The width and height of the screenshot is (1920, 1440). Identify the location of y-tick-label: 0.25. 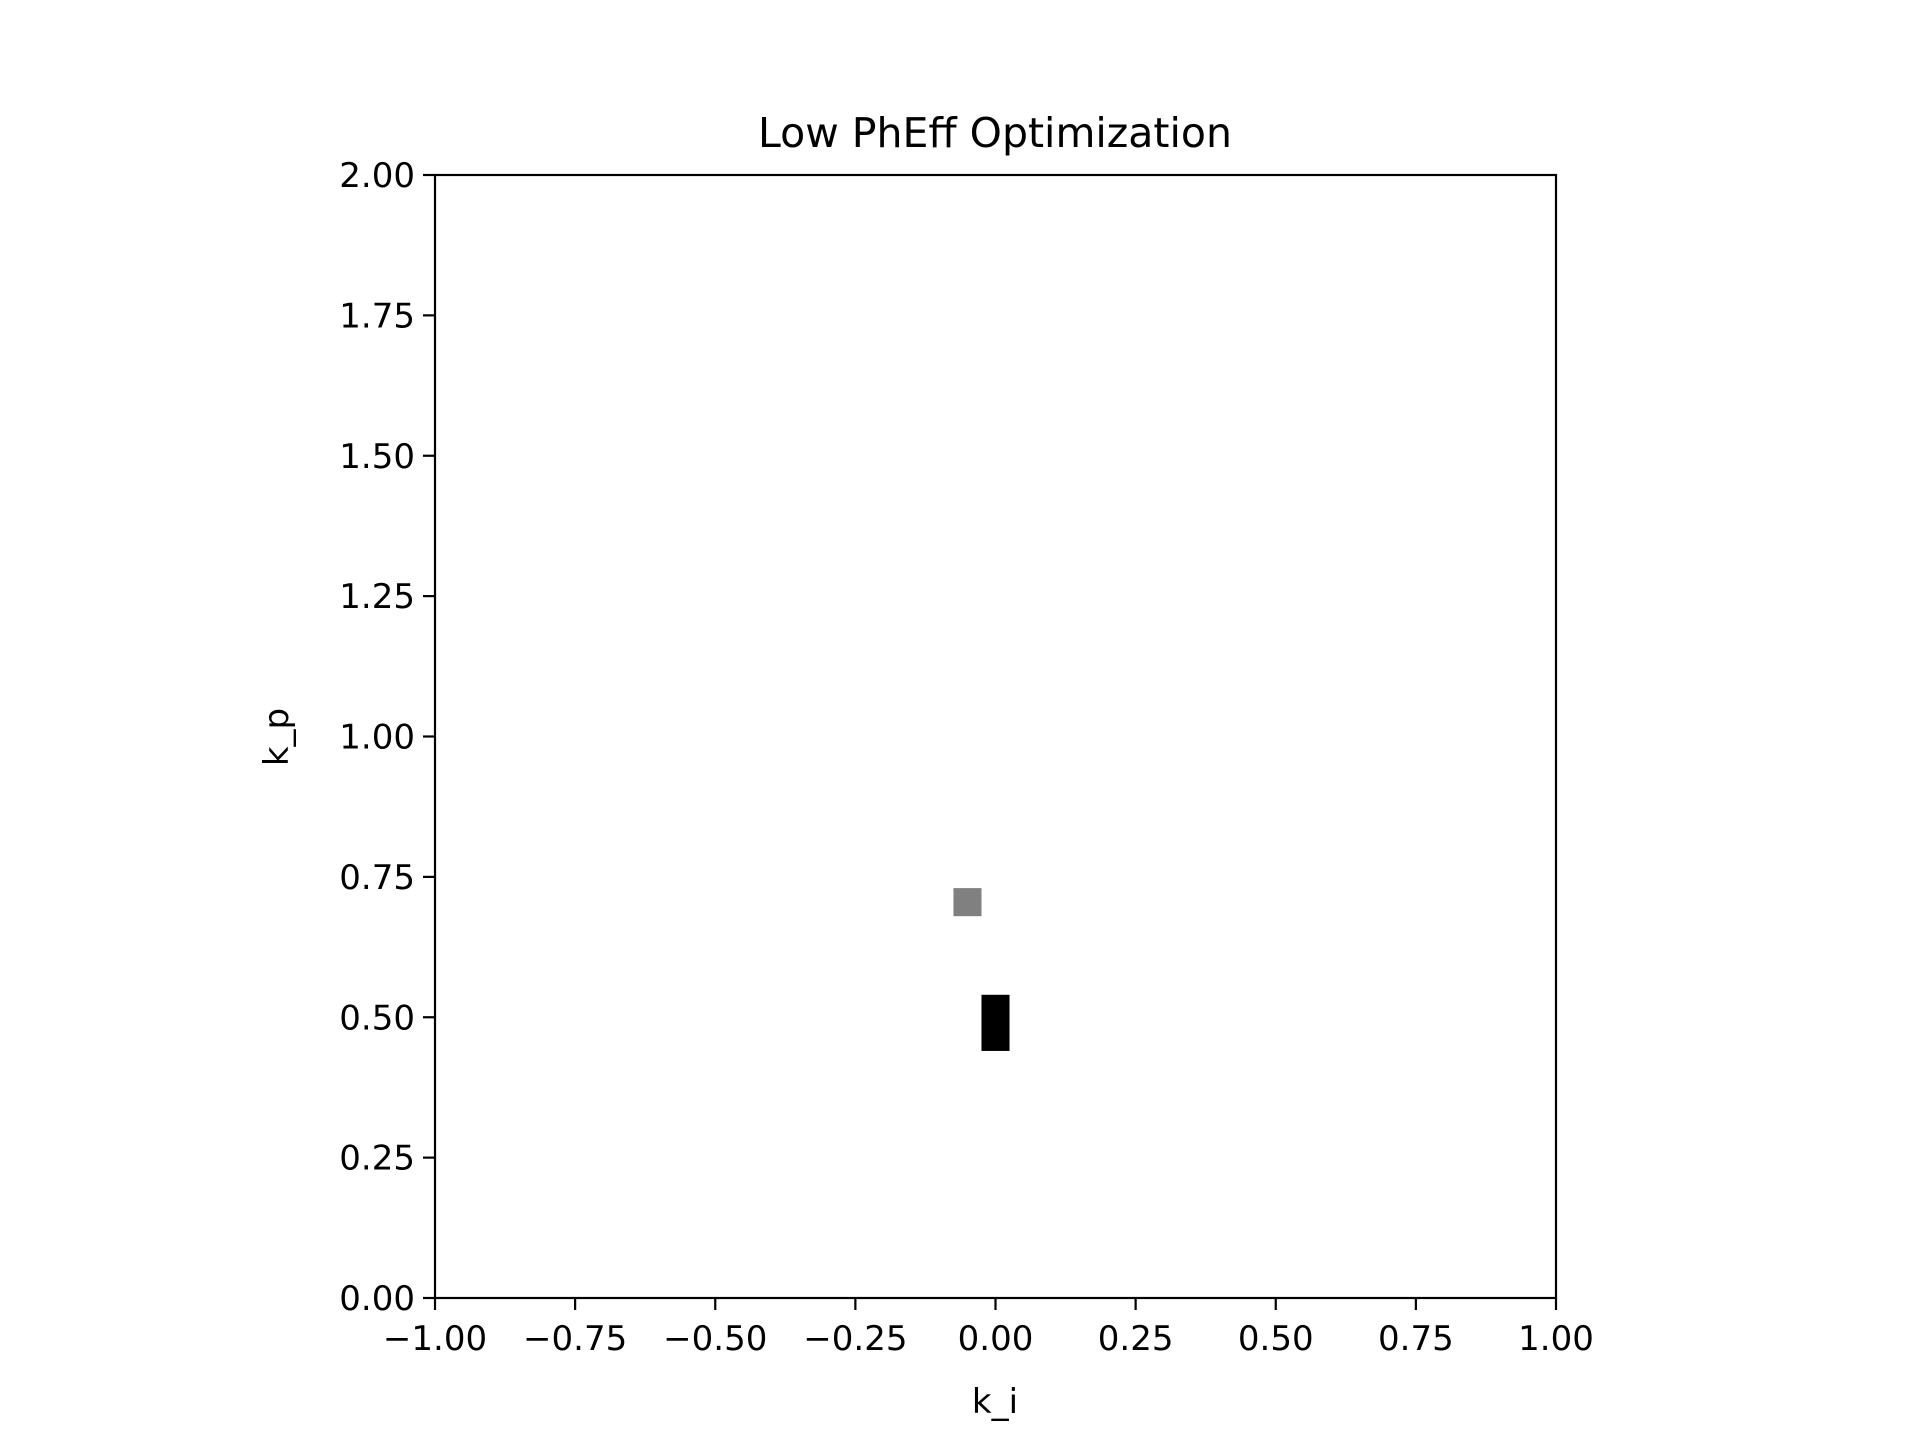
(377, 1159).